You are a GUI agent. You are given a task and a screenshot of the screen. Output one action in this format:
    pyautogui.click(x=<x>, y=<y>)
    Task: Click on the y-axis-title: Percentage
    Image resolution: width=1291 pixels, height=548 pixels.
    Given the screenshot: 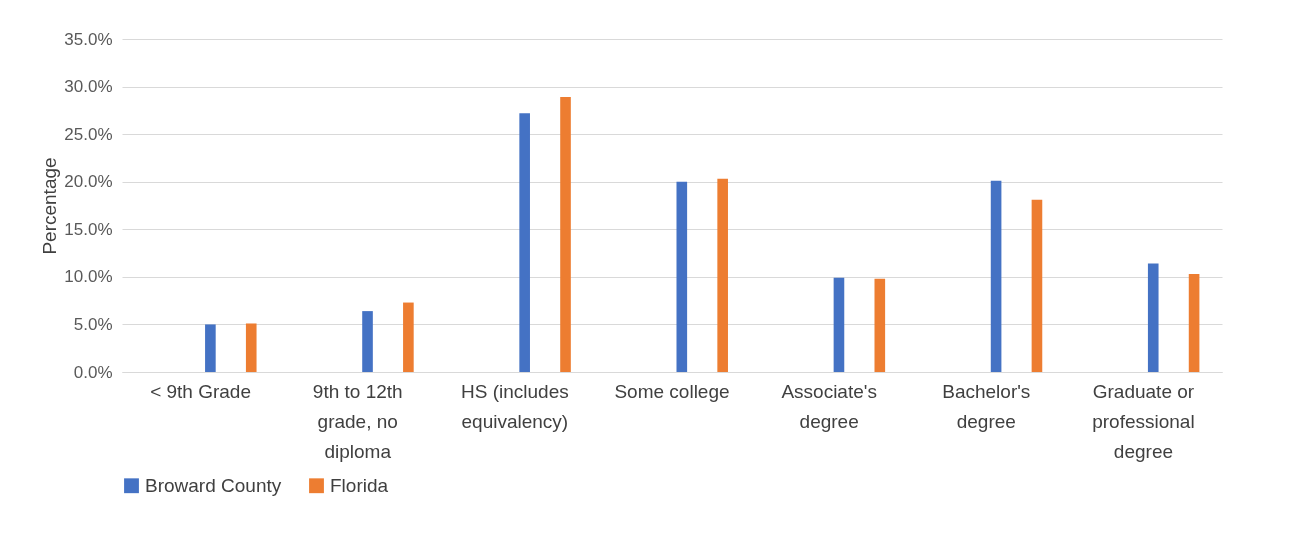 What is the action you would take?
    pyautogui.click(x=50, y=206)
    